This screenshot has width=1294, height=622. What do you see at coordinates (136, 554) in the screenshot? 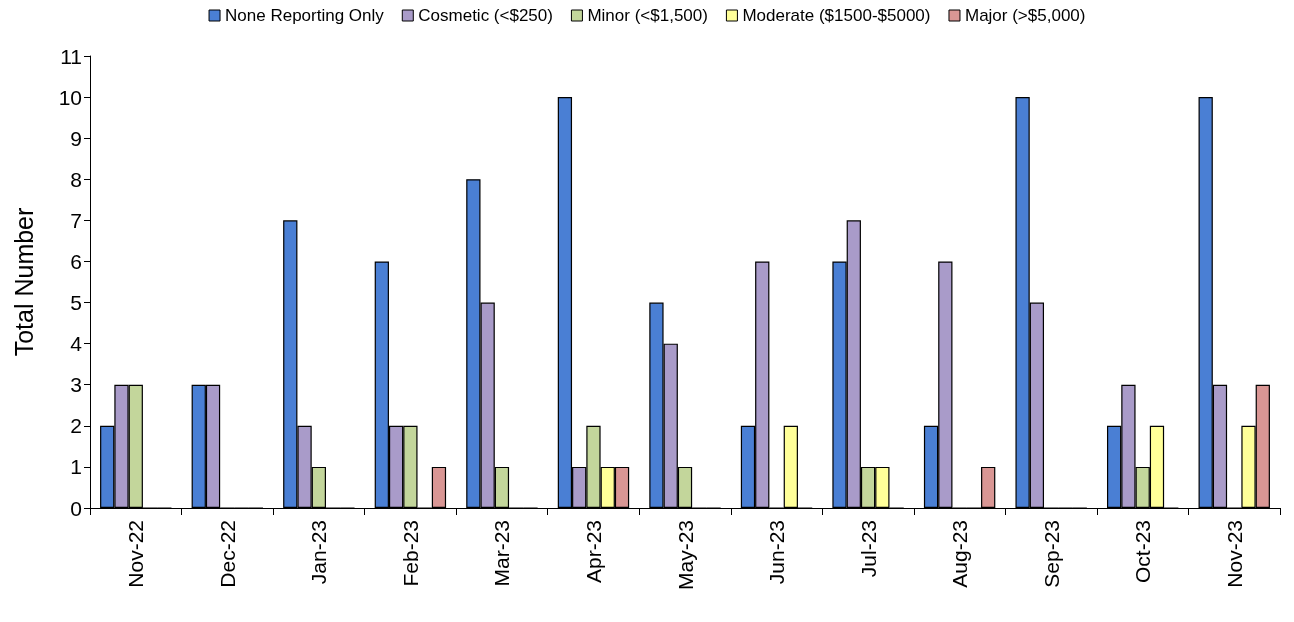
I see `x-tick-label: Nov-22` at bounding box center [136, 554].